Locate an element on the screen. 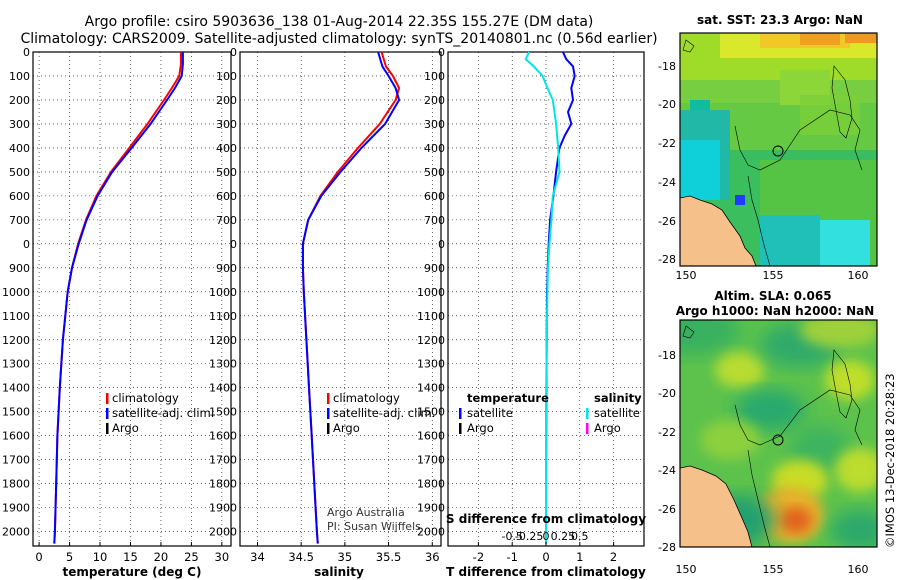  x-tick-label: 2 is located at coordinates (613, 557).